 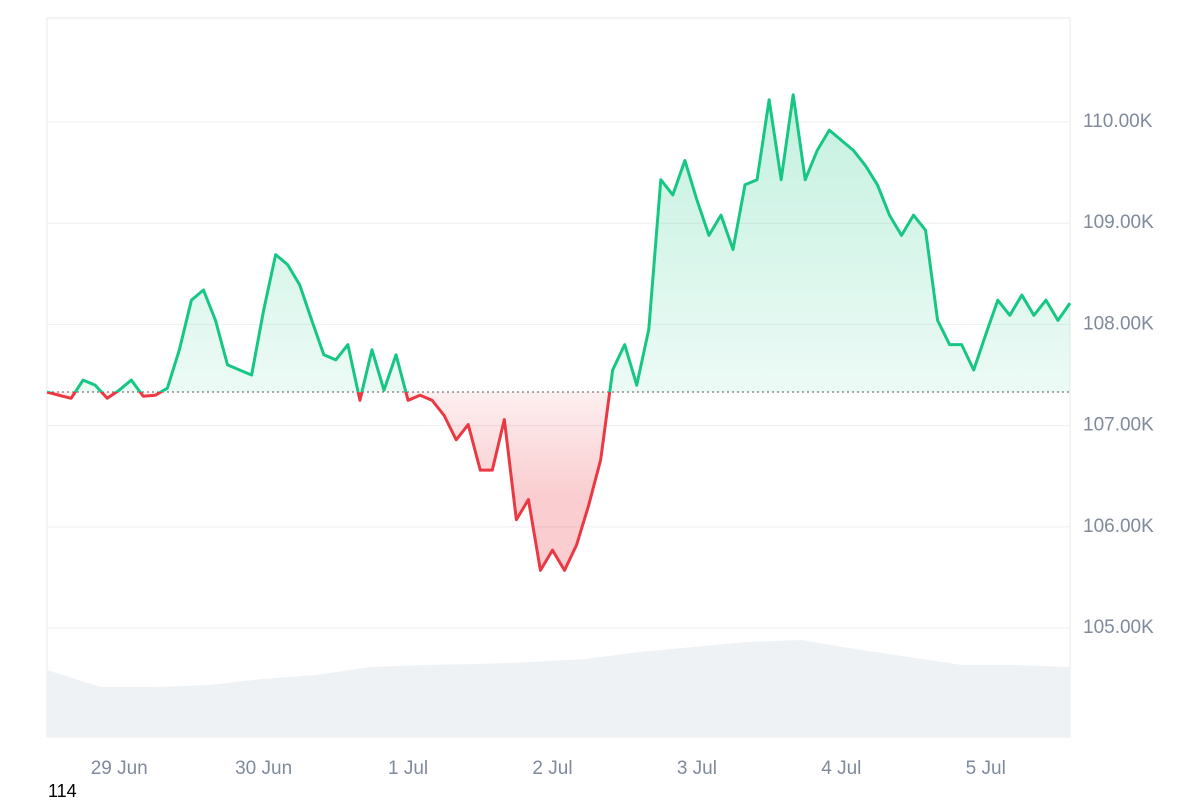 I want to click on x-tick-label: 4 Jul, so click(x=841, y=768).